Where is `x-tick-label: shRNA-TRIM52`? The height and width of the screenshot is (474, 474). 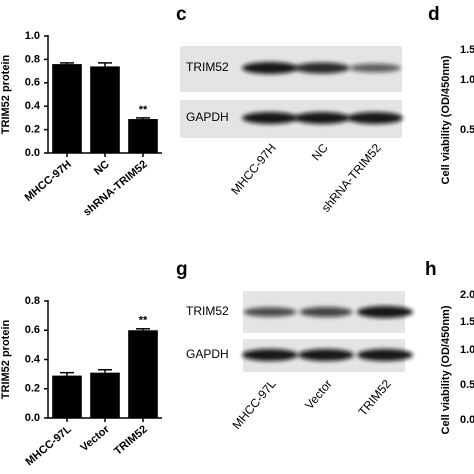 x-tick-label: shRNA-TRIM52 is located at coordinates (115, 188).